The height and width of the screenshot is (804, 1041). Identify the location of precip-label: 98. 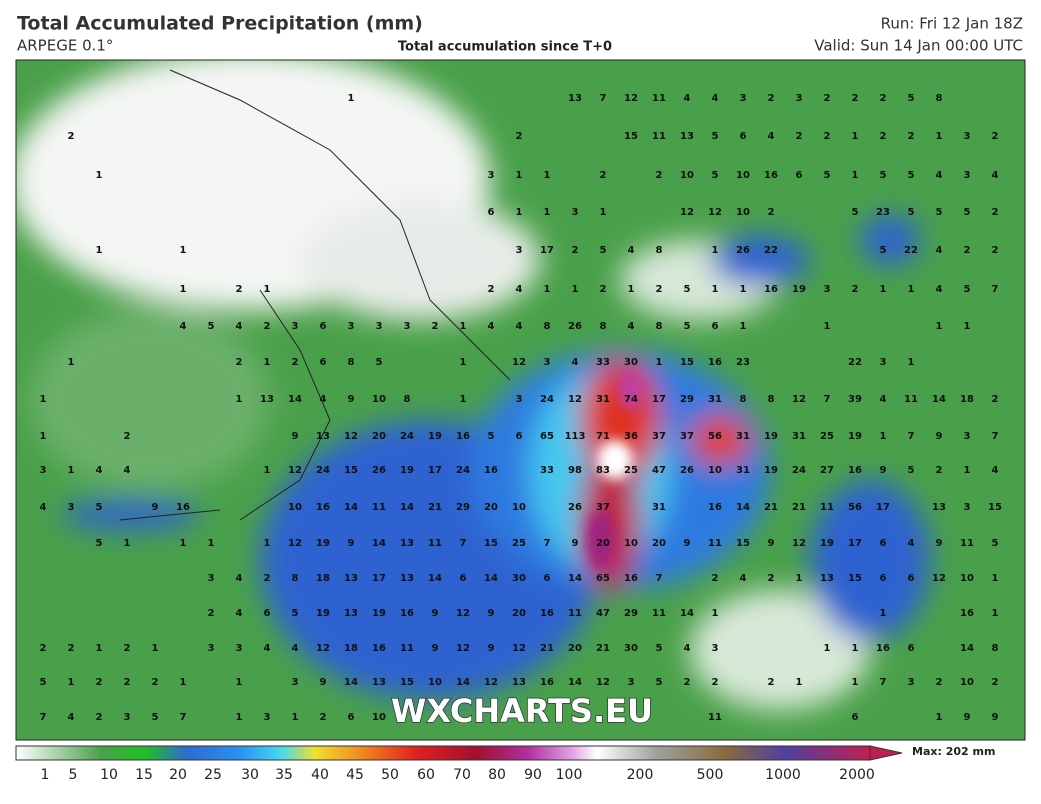
(575, 470).